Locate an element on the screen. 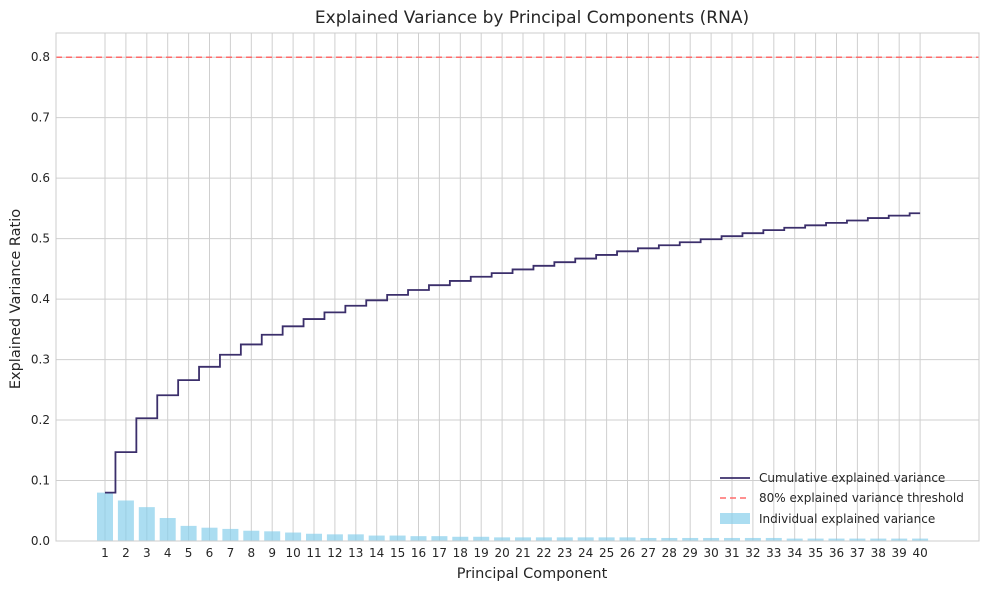 Image resolution: width=989 pixels, height=590 pixels. x-tick-label: 7 is located at coordinates (231, 553).